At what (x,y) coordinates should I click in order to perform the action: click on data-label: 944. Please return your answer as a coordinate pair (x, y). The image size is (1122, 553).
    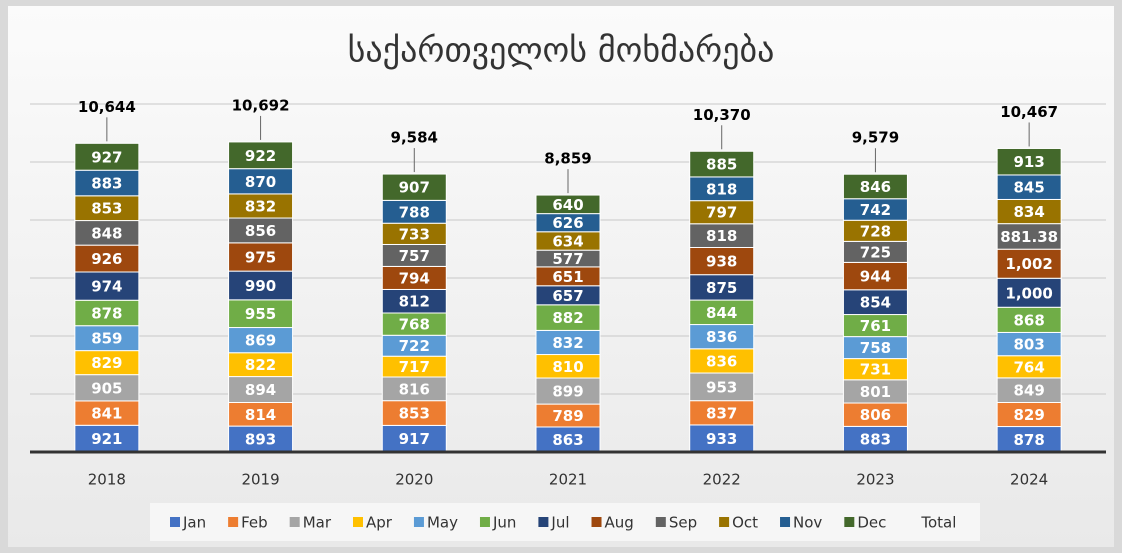
    Looking at the image, I should click on (875, 277).